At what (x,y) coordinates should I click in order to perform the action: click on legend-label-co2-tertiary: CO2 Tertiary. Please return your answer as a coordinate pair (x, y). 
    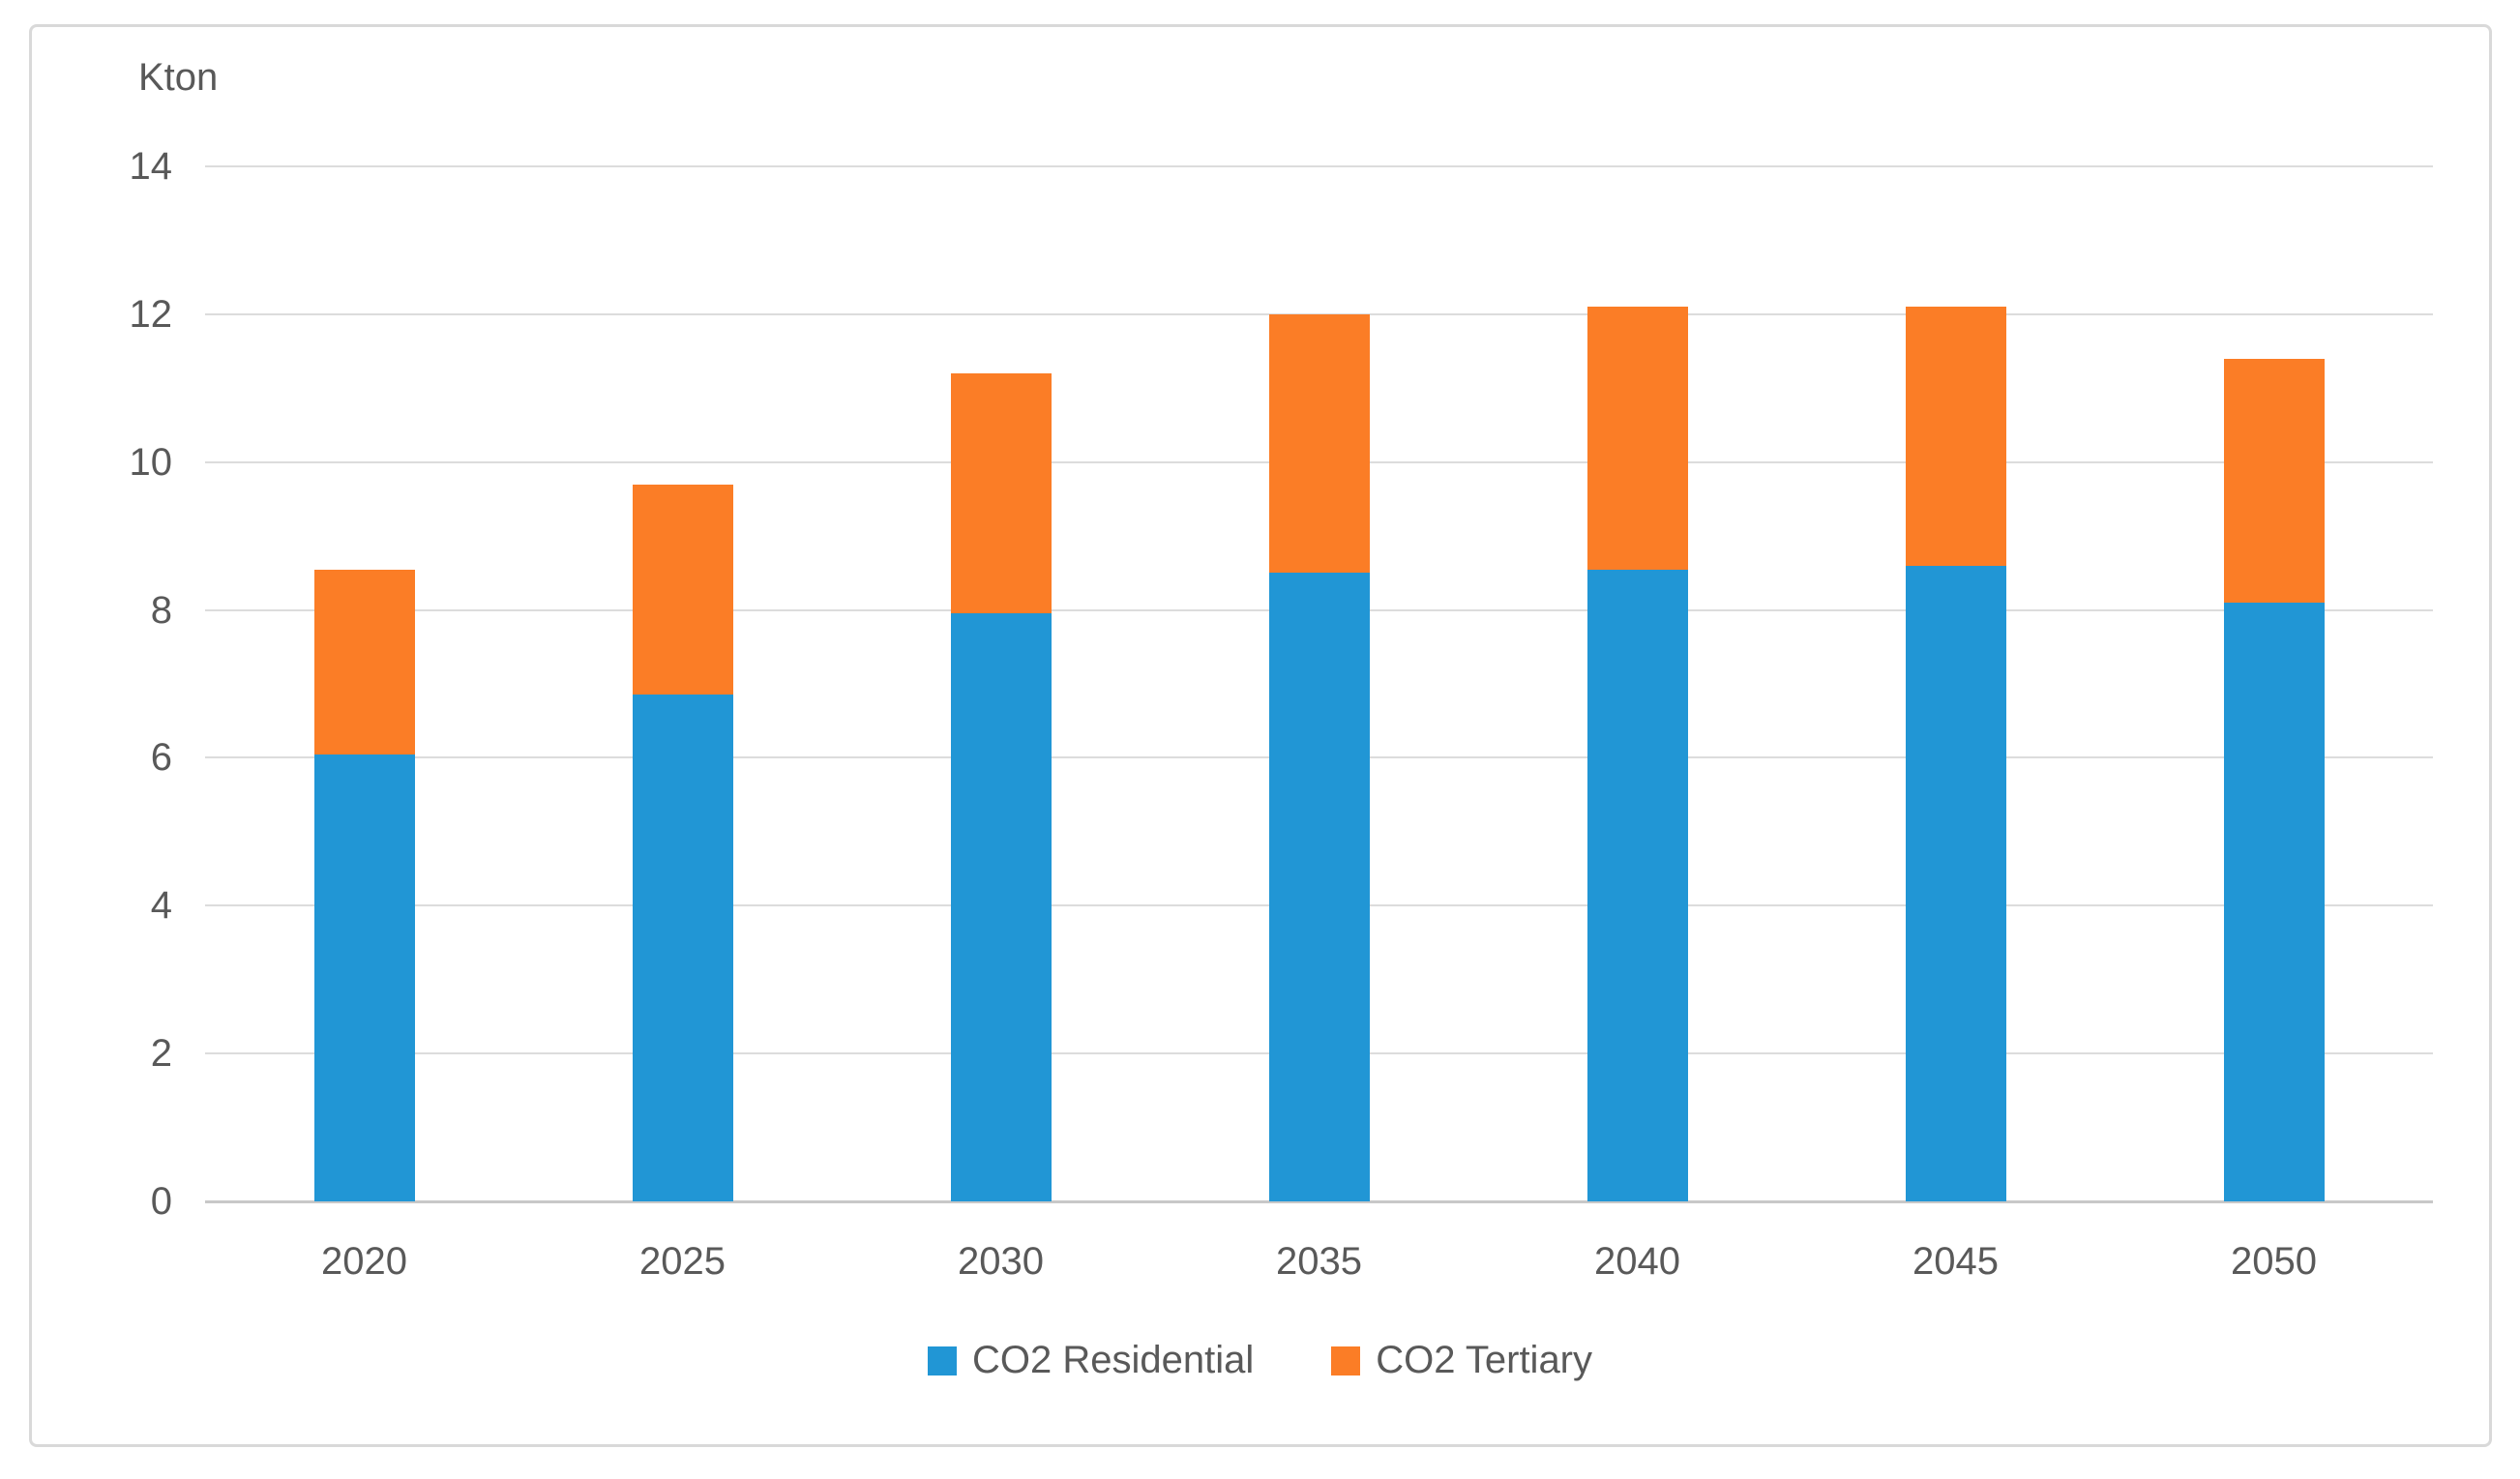
    Looking at the image, I should click on (1484, 1360).